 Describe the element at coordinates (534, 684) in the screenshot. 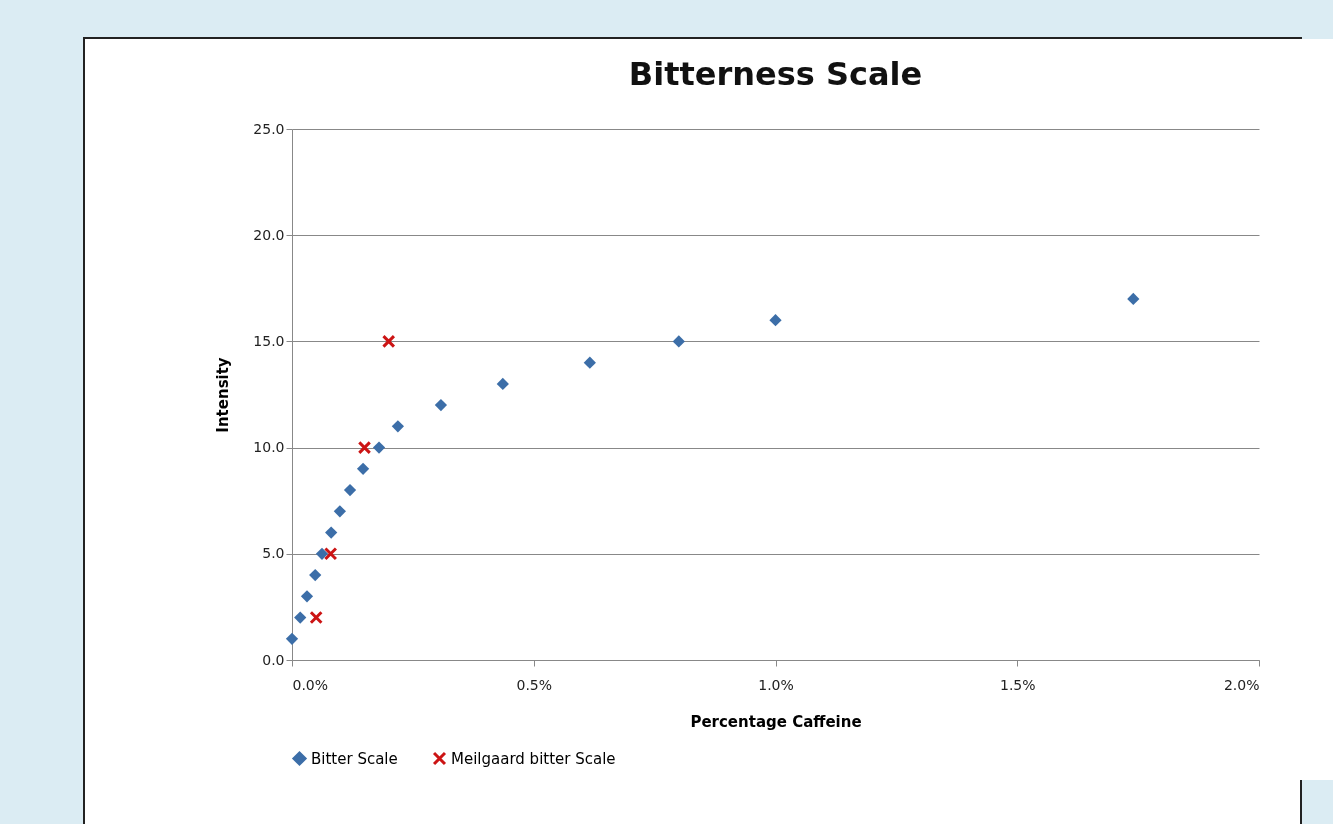

I see `x-tick-label: 0.5%` at that location.